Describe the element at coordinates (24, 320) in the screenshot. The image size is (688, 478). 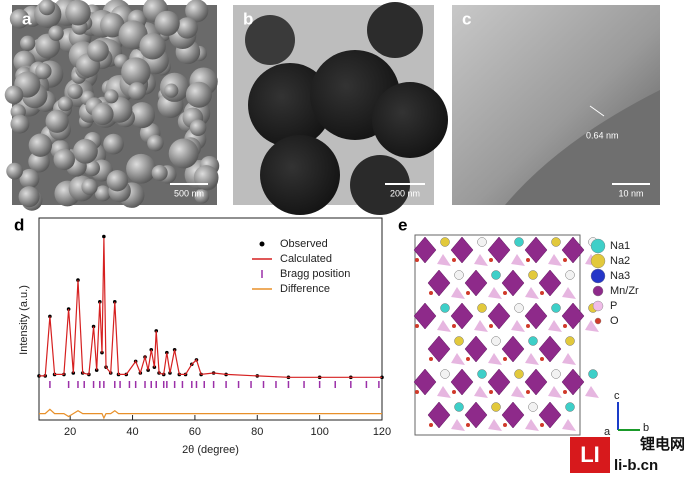
I see `y-axis-label: Intensity (a.u.)` at that location.